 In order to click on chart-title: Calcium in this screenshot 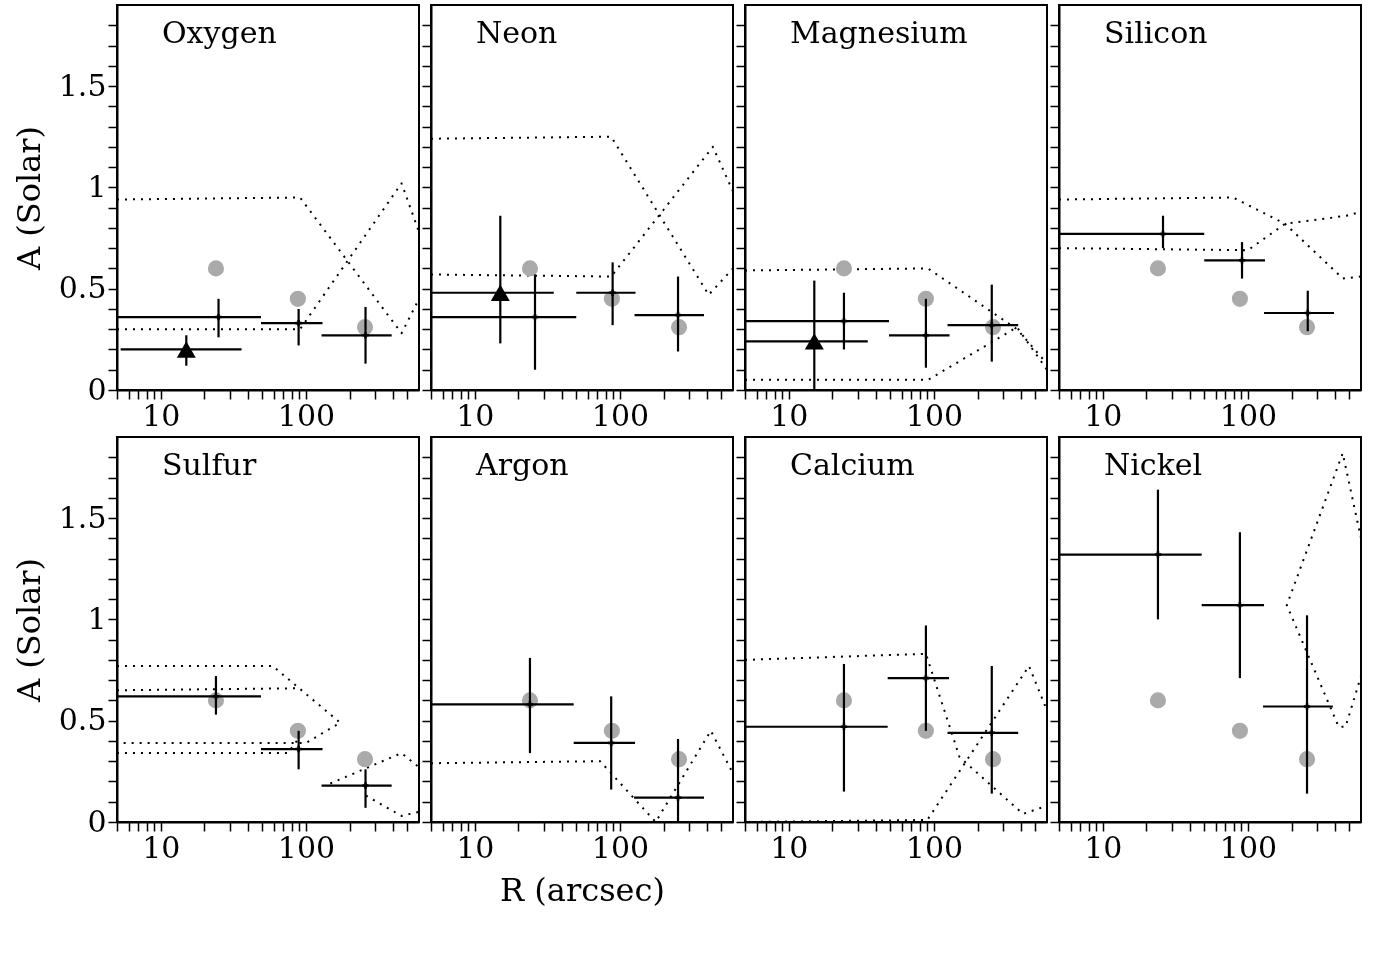, I will do `click(852, 464)`.